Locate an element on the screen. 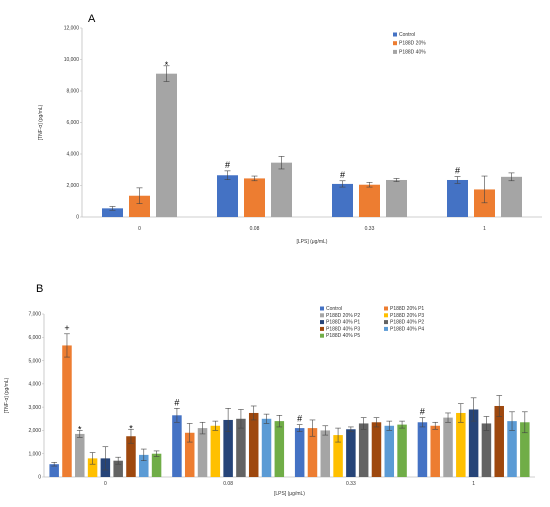  y-tick-label: 7,000 is located at coordinates (34, 315).